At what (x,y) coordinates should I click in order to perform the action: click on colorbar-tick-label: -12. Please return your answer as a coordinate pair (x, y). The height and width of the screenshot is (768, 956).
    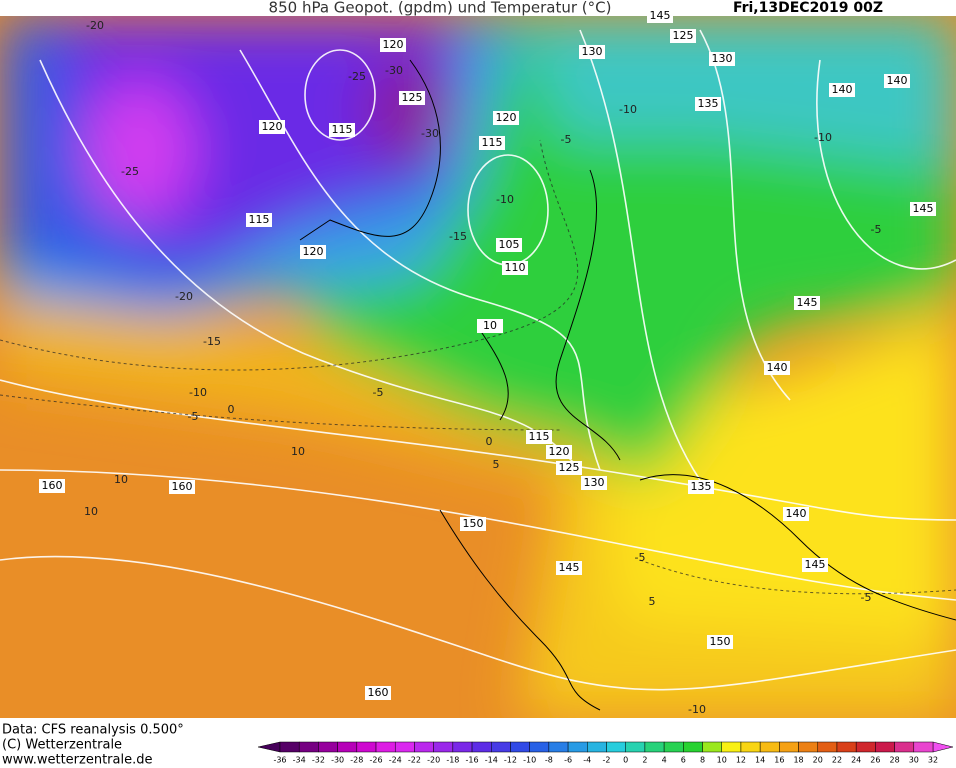
    Looking at the image, I should click on (510, 760).